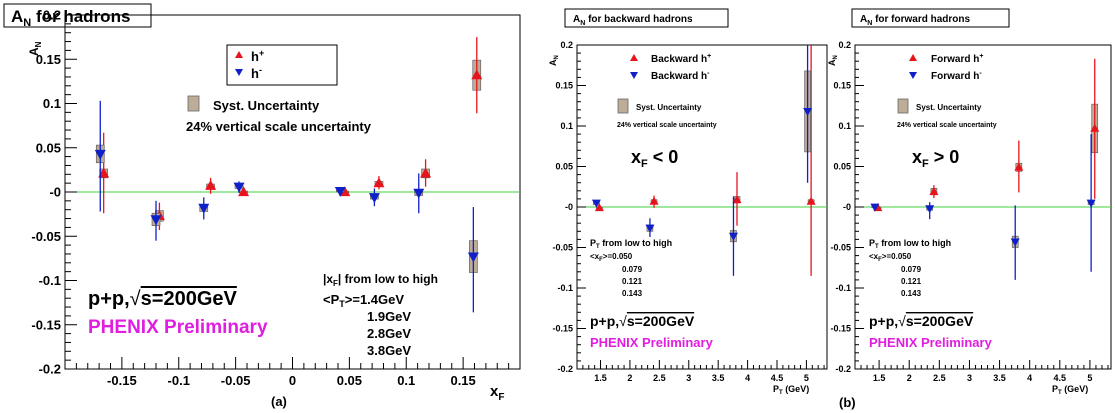 This screenshot has height=413, width=1115. Describe the element at coordinates (681, 59) in the screenshot. I see `legend-entry-h-plus: Backward h+` at that location.